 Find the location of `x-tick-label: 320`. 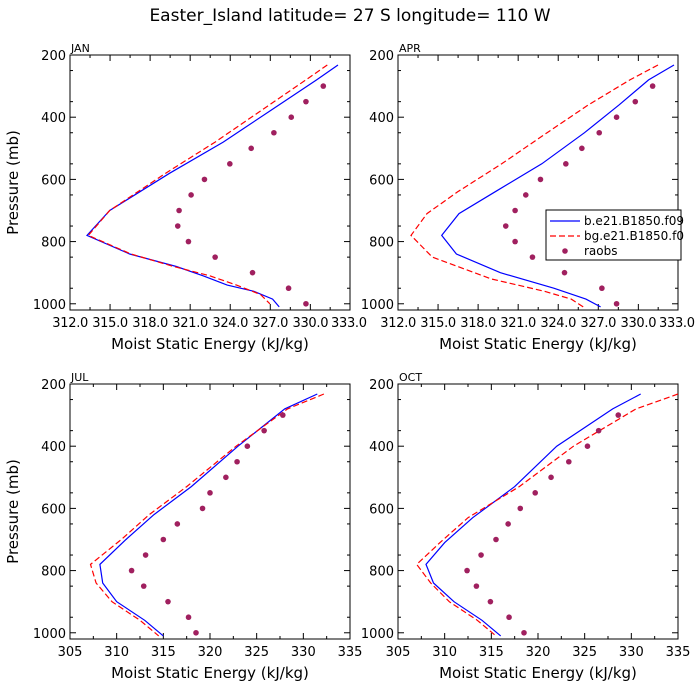

x-tick-label: 320 is located at coordinates (210, 652).